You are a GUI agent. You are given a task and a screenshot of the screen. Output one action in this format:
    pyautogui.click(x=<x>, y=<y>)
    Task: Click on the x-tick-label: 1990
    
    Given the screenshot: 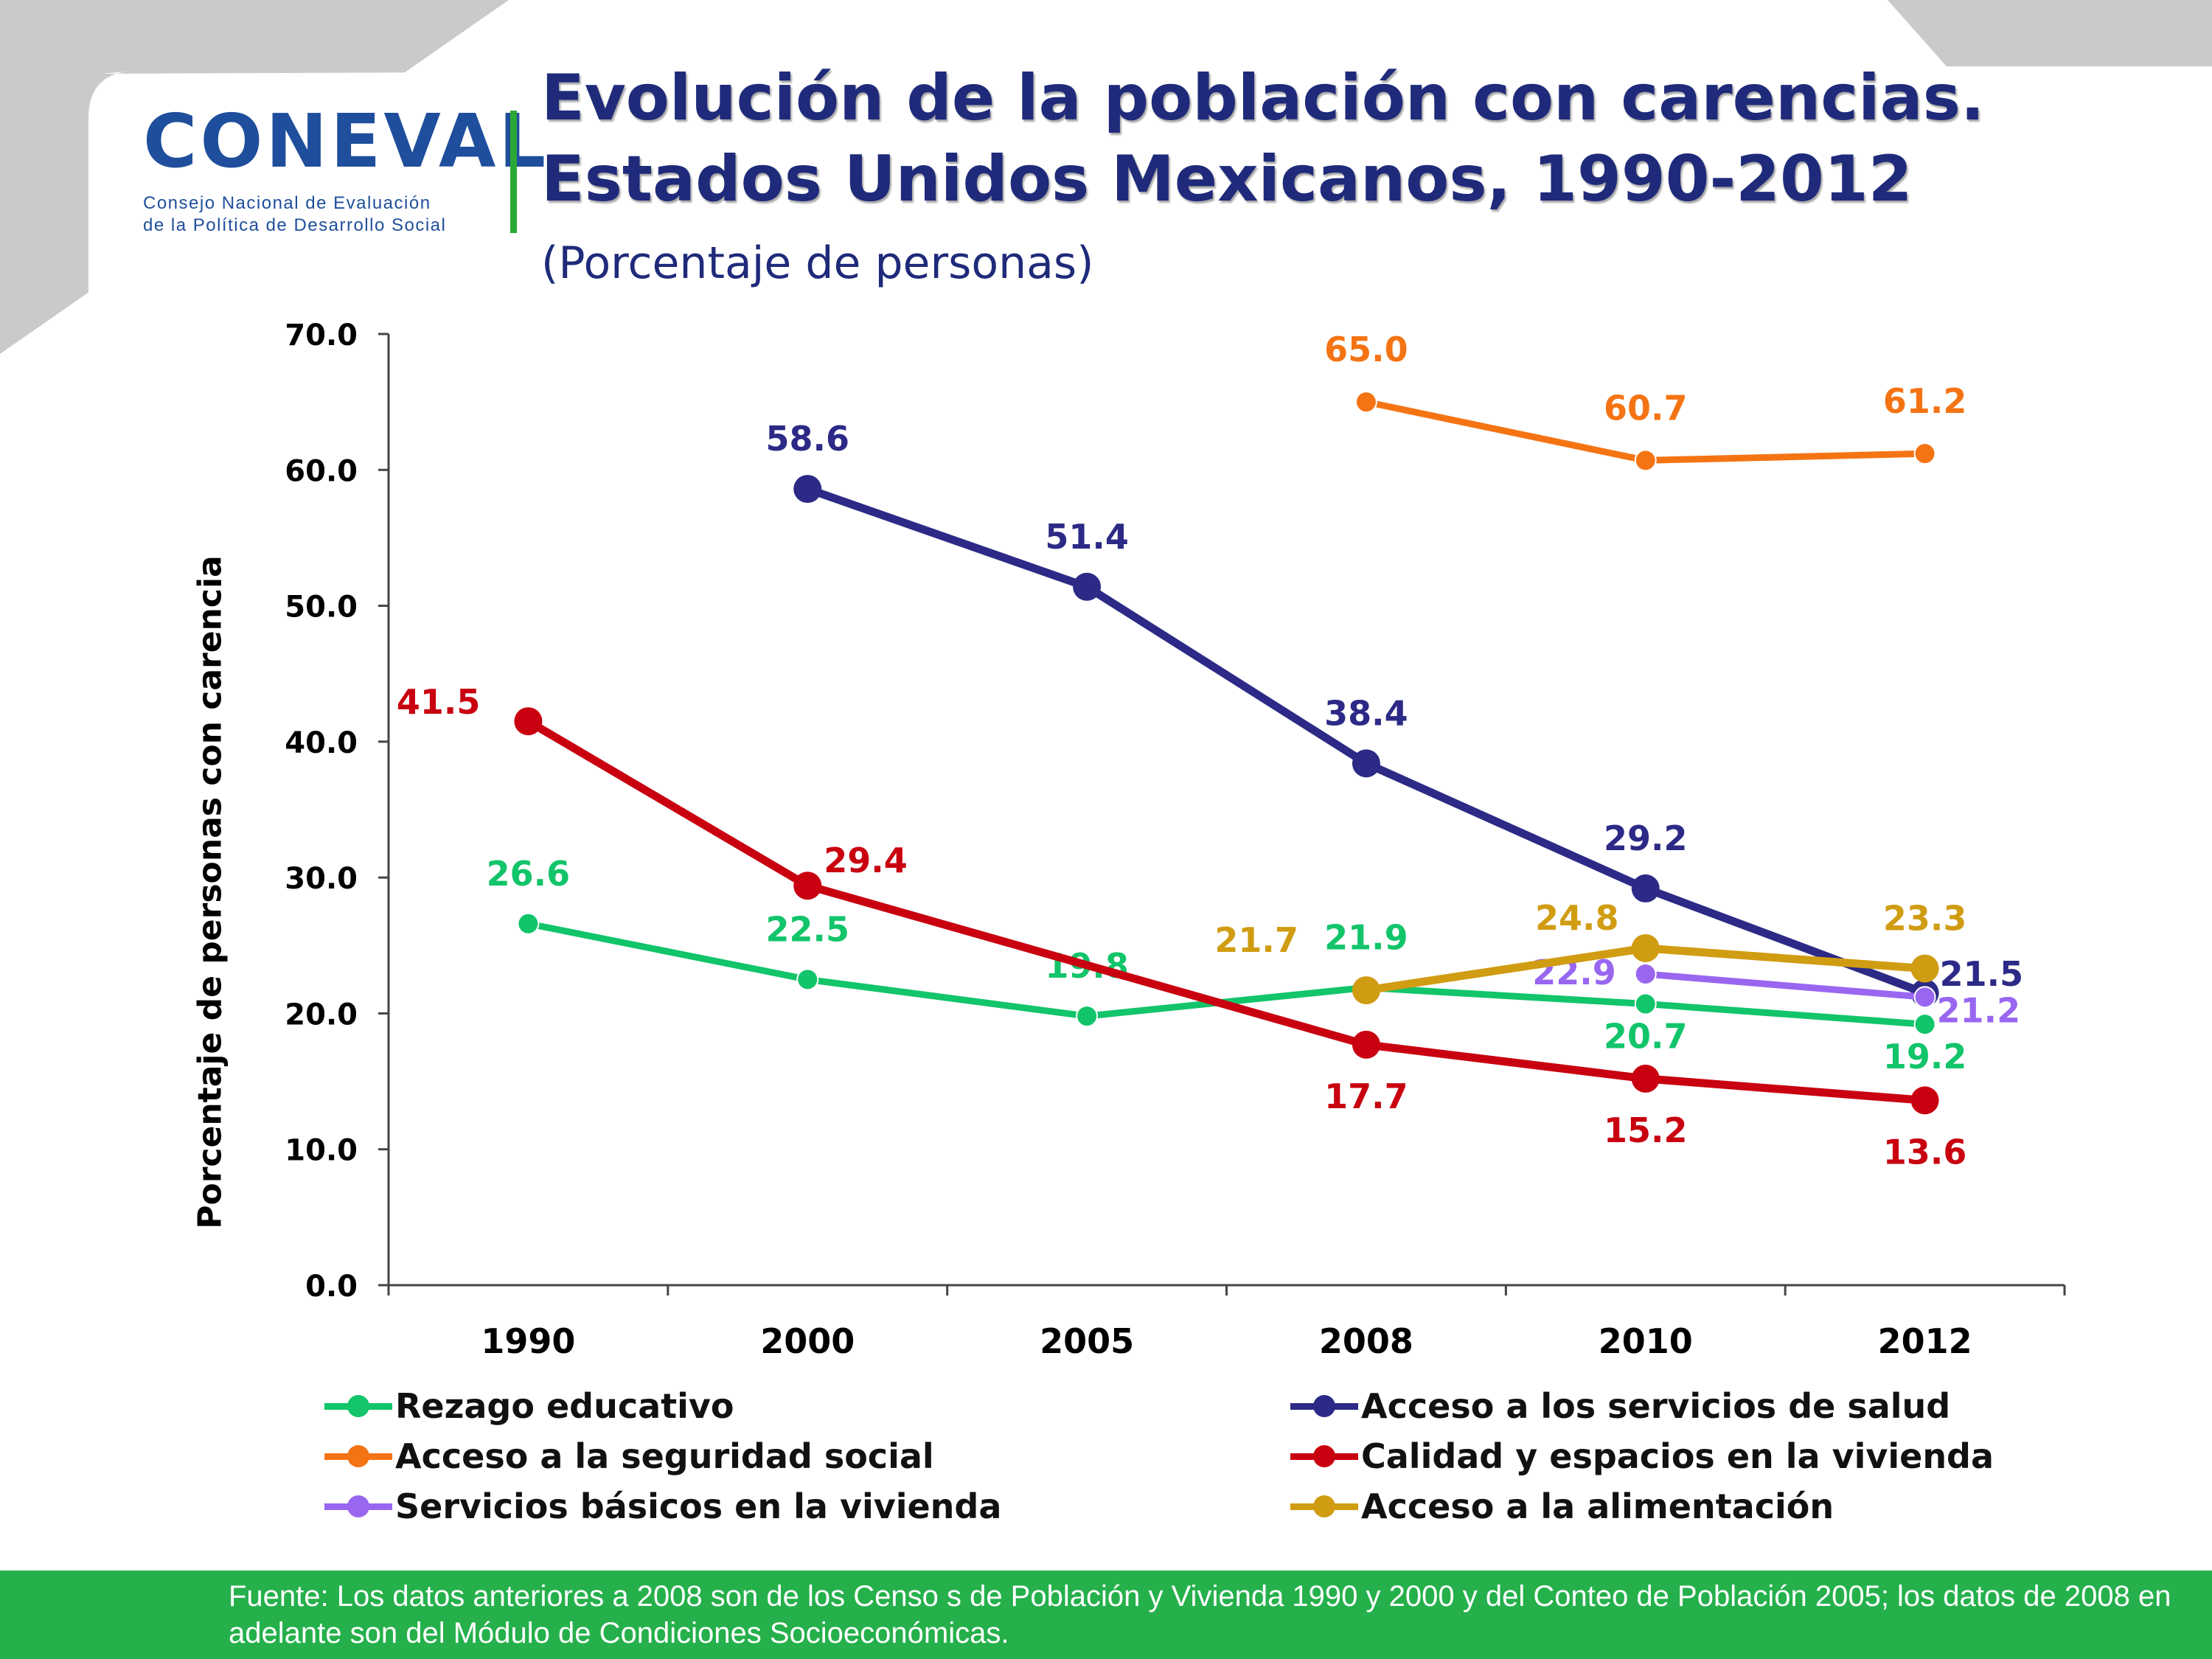 What is the action you would take?
    pyautogui.click(x=528, y=1341)
    